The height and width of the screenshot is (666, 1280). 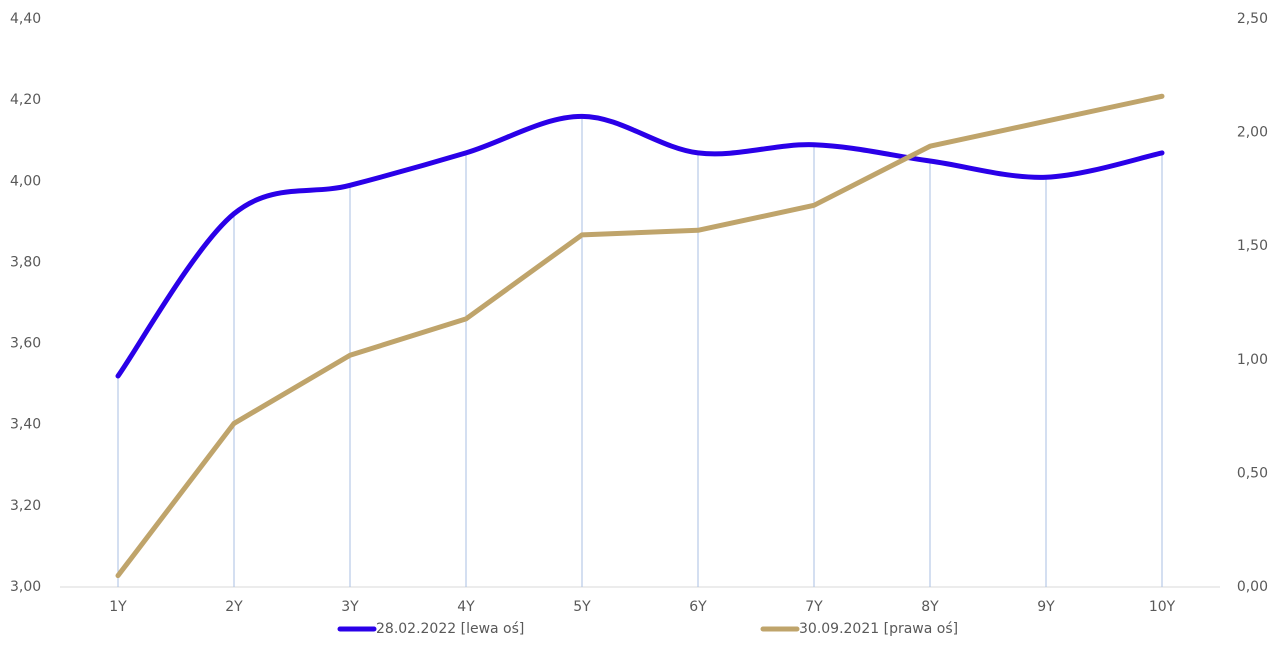 I want to click on x-tick-label: 1Y, so click(x=118, y=607).